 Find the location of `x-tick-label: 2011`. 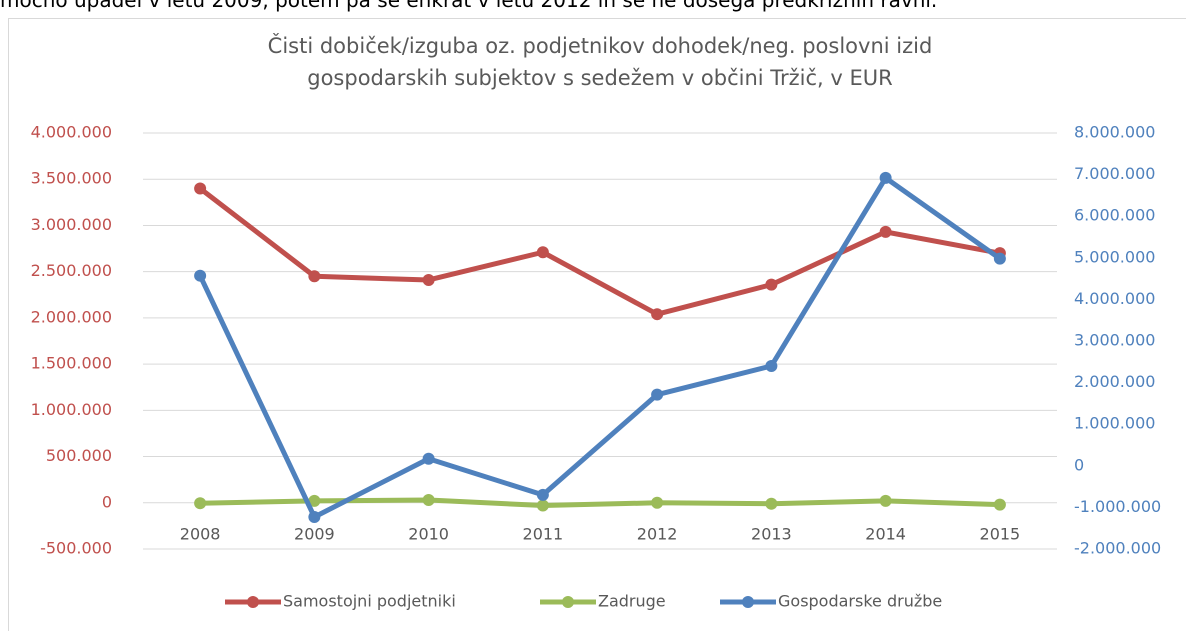

x-tick-label: 2011 is located at coordinates (543, 534).